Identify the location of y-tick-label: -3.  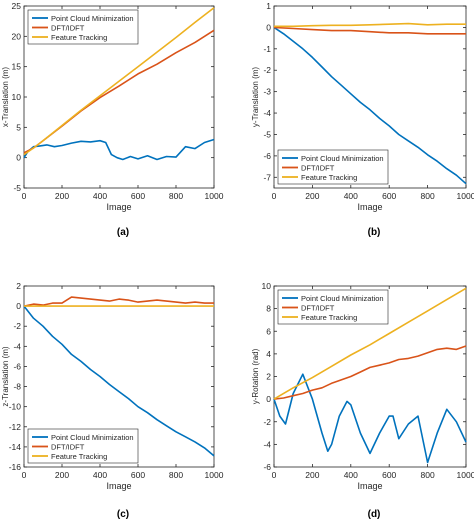
(267, 92).